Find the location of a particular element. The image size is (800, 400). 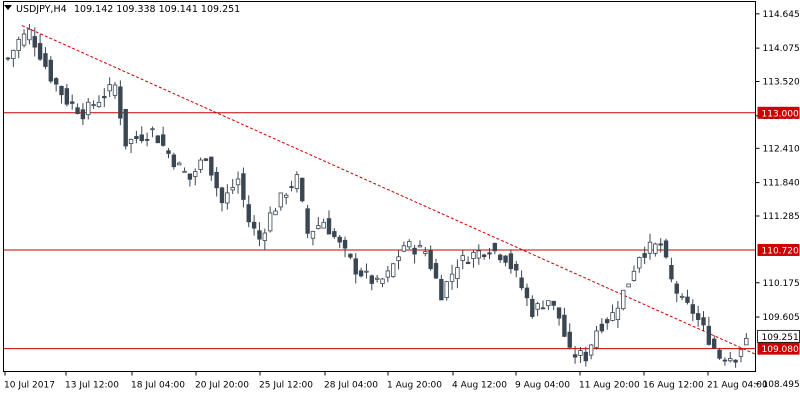

time-tick-label: 18 Jul 04:00 is located at coordinates (158, 386).